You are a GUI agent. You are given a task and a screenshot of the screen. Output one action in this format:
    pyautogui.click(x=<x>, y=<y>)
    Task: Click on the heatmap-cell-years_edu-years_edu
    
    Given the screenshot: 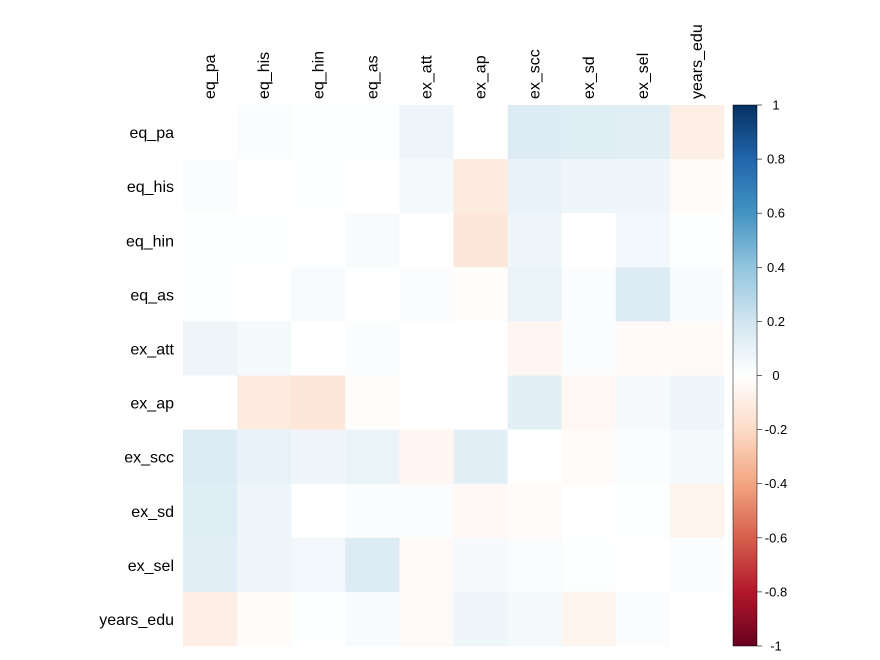 What is the action you would take?
    pyautogui.click(x=697, y=619)
    